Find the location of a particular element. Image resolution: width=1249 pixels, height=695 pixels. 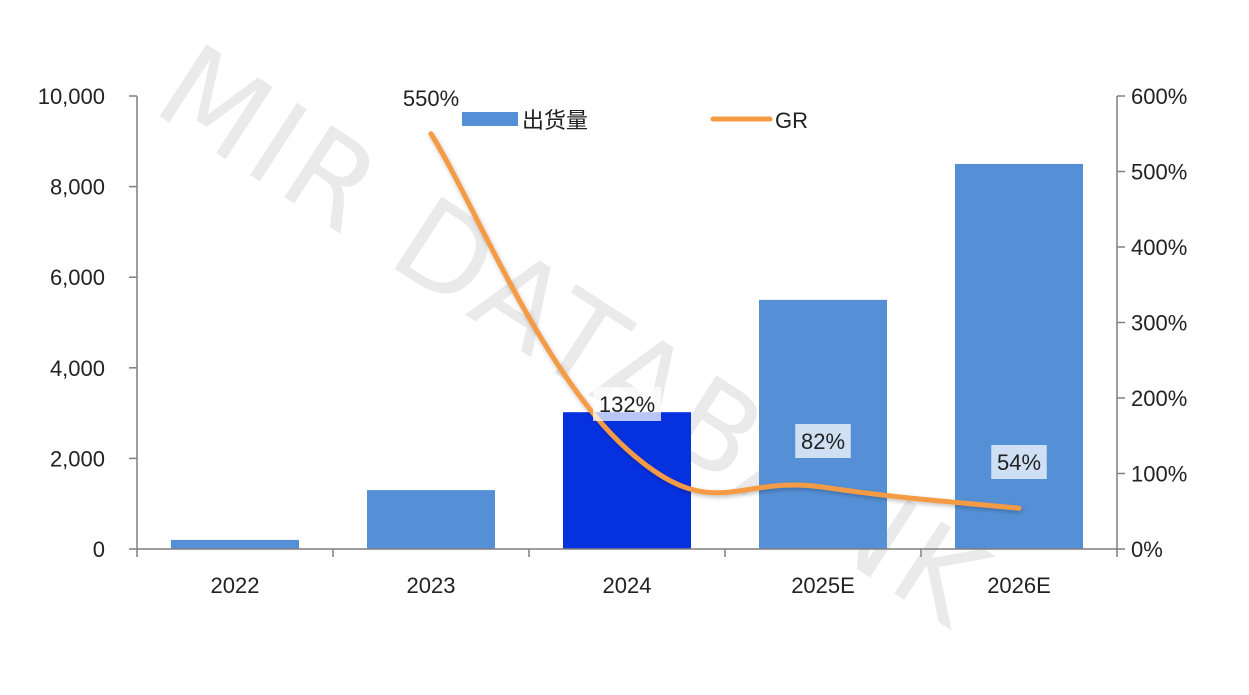

y-left-tick-label: 6,000 is located at coordinates (77, 277).